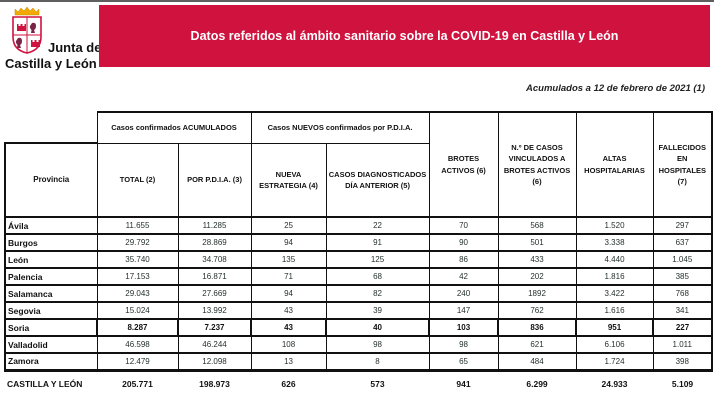 The width and height of the screenshot is (714, 415). I want to click on value-cell: 1.520, so click(614, 225).